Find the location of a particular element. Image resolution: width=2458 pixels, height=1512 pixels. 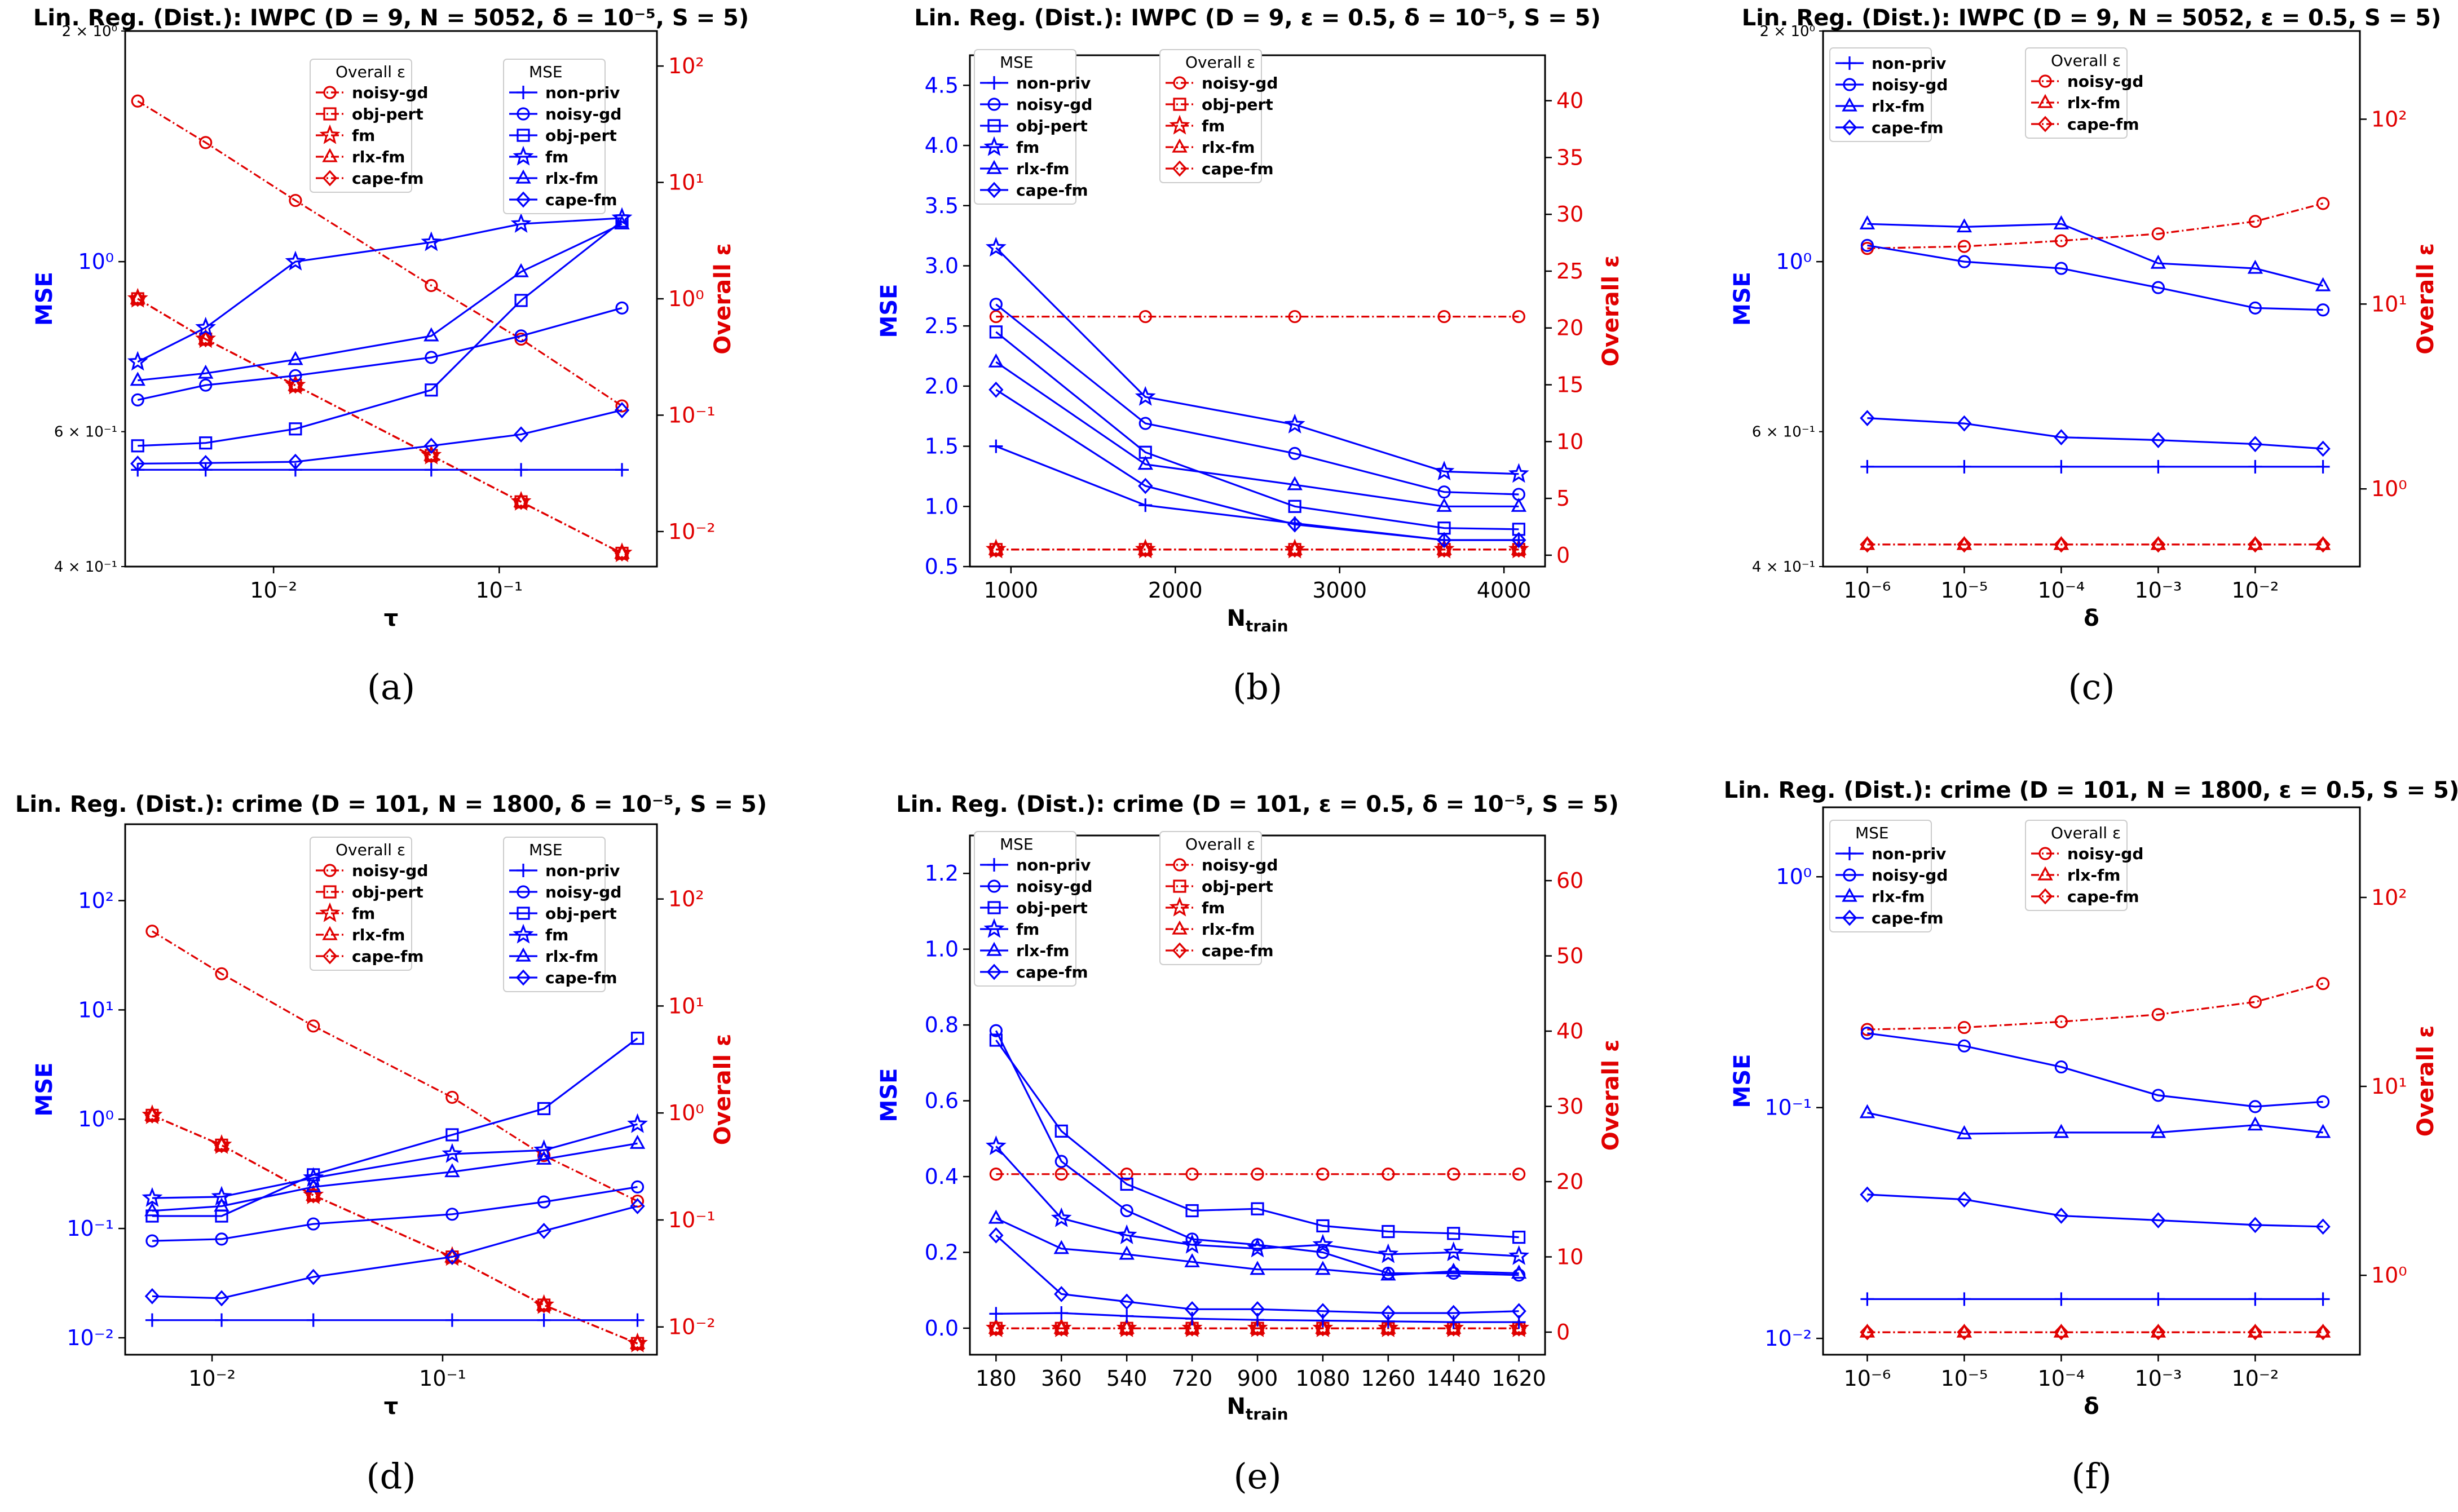

panel-e-mse-point-noisy-gd is located at coordinates (1061, 1161).